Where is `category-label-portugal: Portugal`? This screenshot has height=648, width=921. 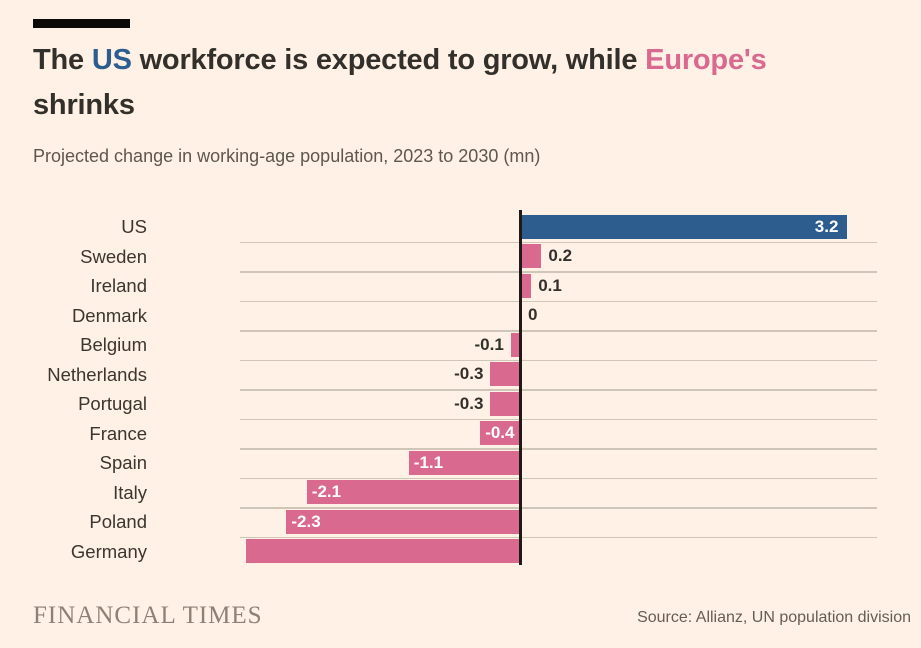 category-label-portugal: Portugal is located at coordinates (112, 403).